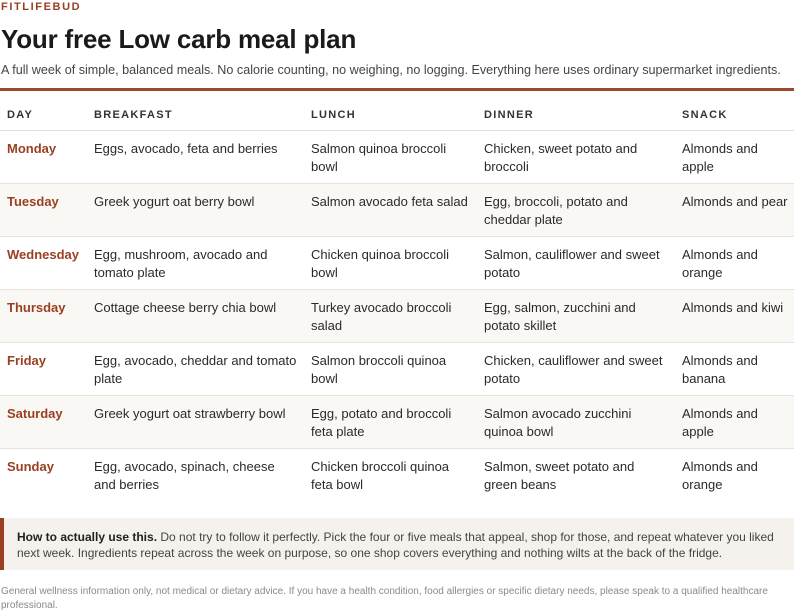 This screenshot has height=613, width=794. Describe the element at coordinates (195, 316) in the screenshot. I see `breakfast-cell: Cottage cheese berry chia bowl` at that location.